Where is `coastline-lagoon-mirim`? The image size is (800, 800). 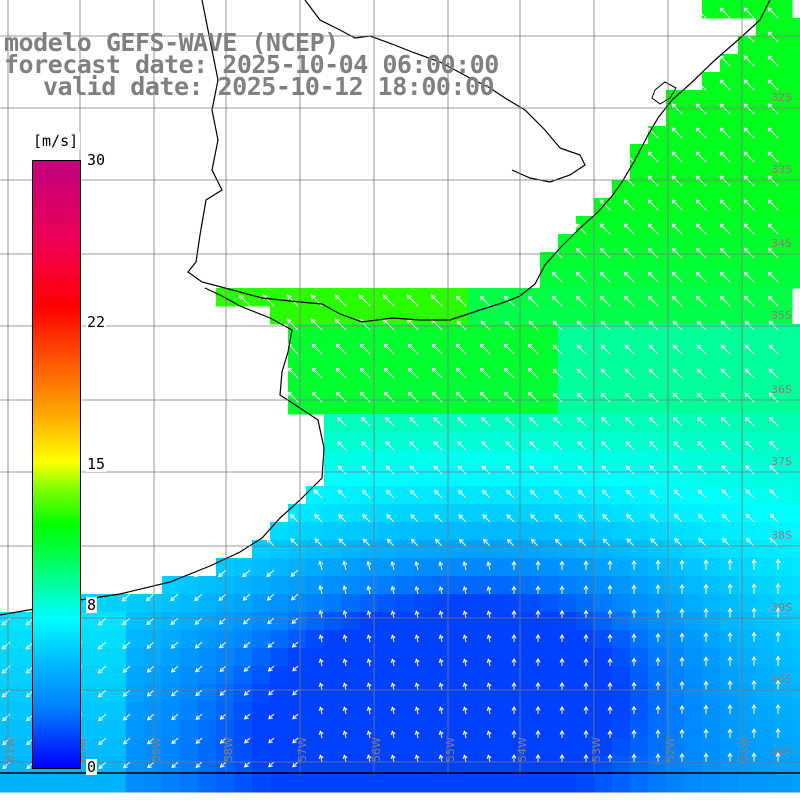 coastline-lagoon-mirim is located at coordinates (664, 93).